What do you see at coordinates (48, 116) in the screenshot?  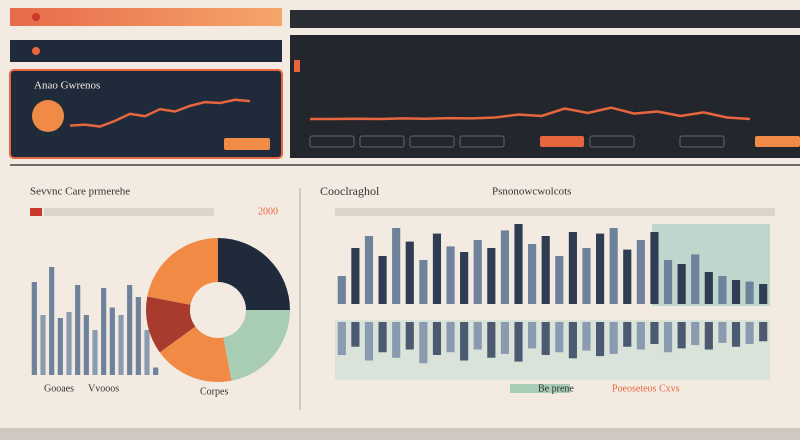 I see `avatar` at bounding box center [48, 116].